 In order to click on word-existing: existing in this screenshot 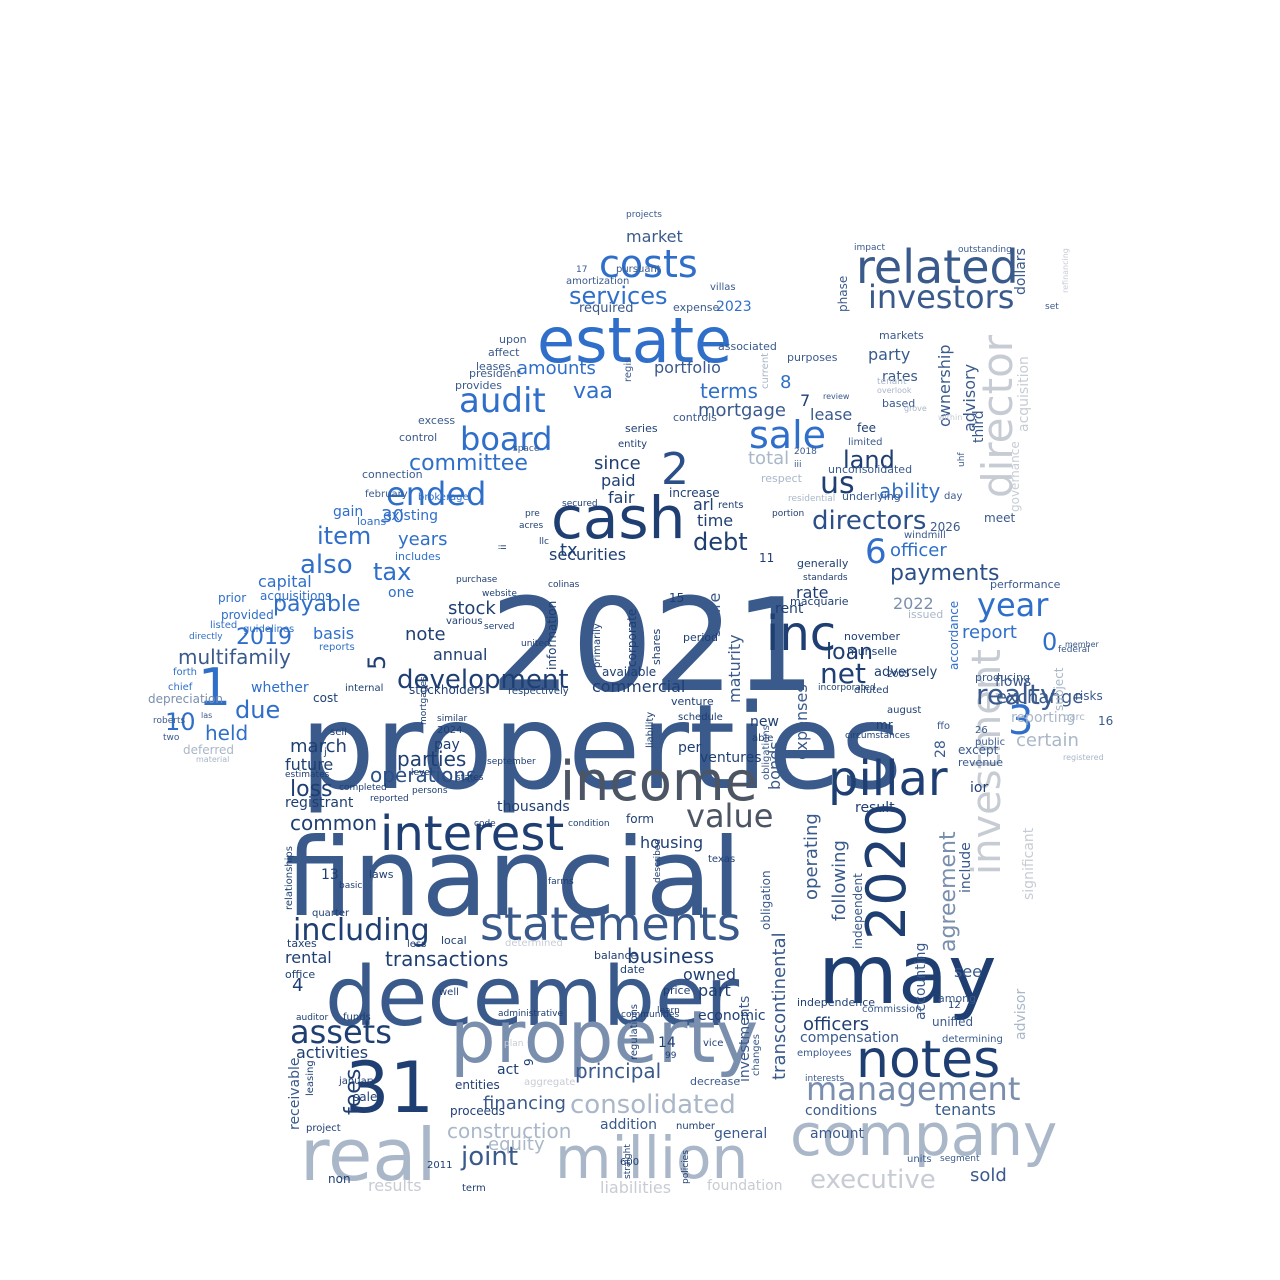, I will do `click(410, 516)`.